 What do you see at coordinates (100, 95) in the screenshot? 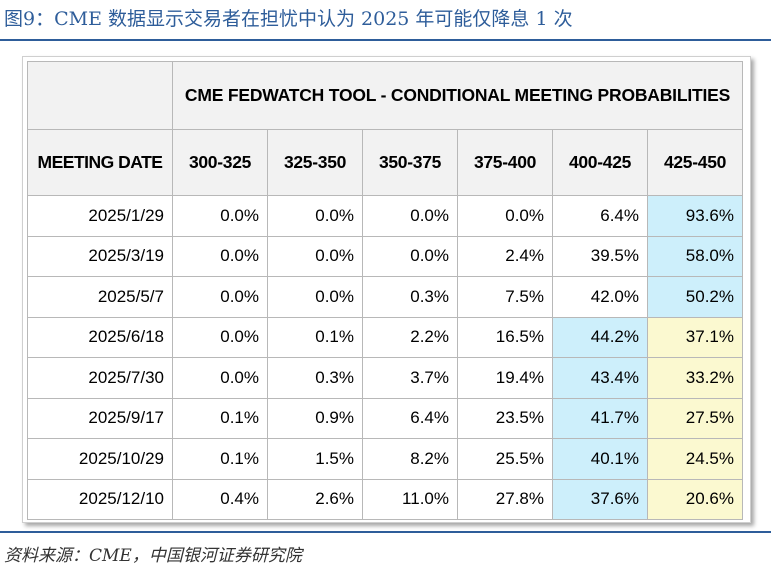
I see `corner-cell` at bounding box center [100, 95].